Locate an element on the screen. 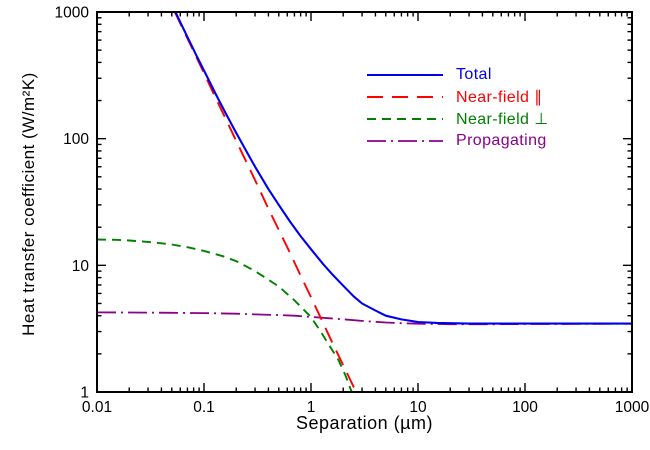  legend-item-propagating: Propagating is located at coordinates (458, 141).